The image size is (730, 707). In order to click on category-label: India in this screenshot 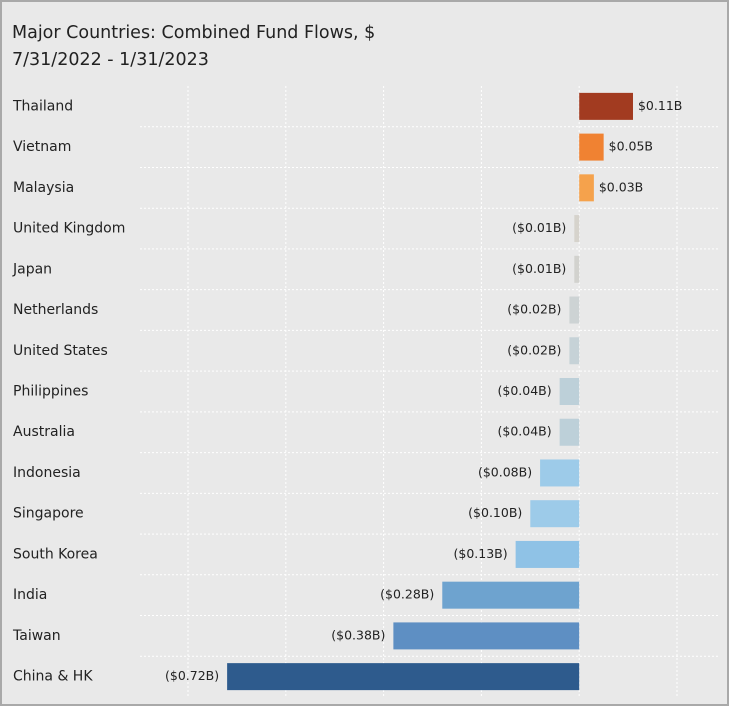, I will do `click(30, 595)`.